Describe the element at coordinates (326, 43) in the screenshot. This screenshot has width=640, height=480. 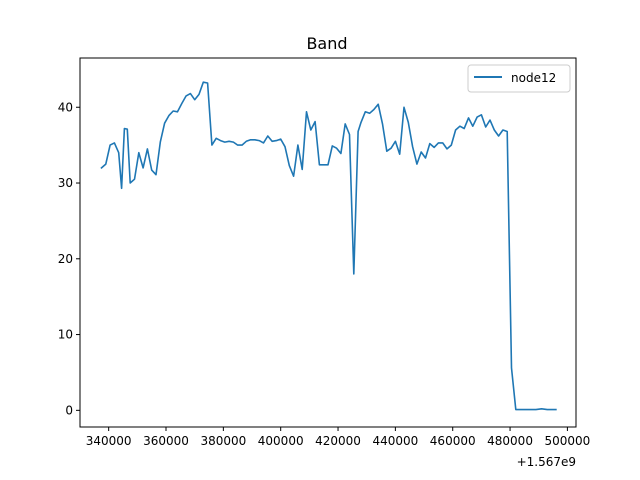
I see `chart-title: Band` at that location.